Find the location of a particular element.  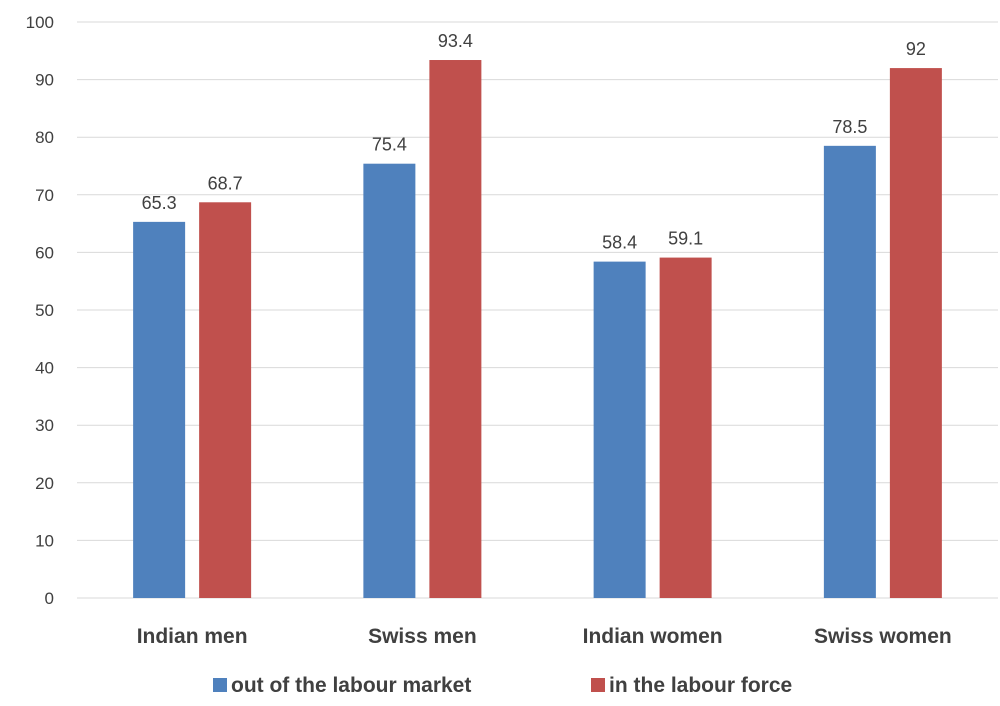

y-axis-tick-labels: 0 10 20 30 40 50 60 70 80 90 100 is located at coordinates (40, 310).